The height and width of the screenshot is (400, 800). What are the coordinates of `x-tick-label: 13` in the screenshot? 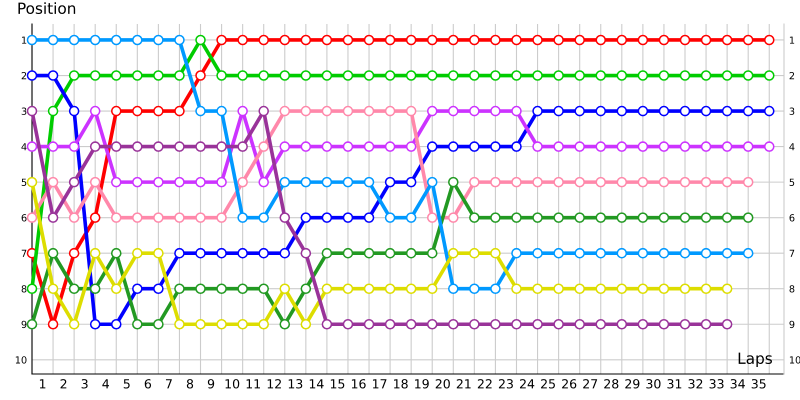 It's located at (295, 384).